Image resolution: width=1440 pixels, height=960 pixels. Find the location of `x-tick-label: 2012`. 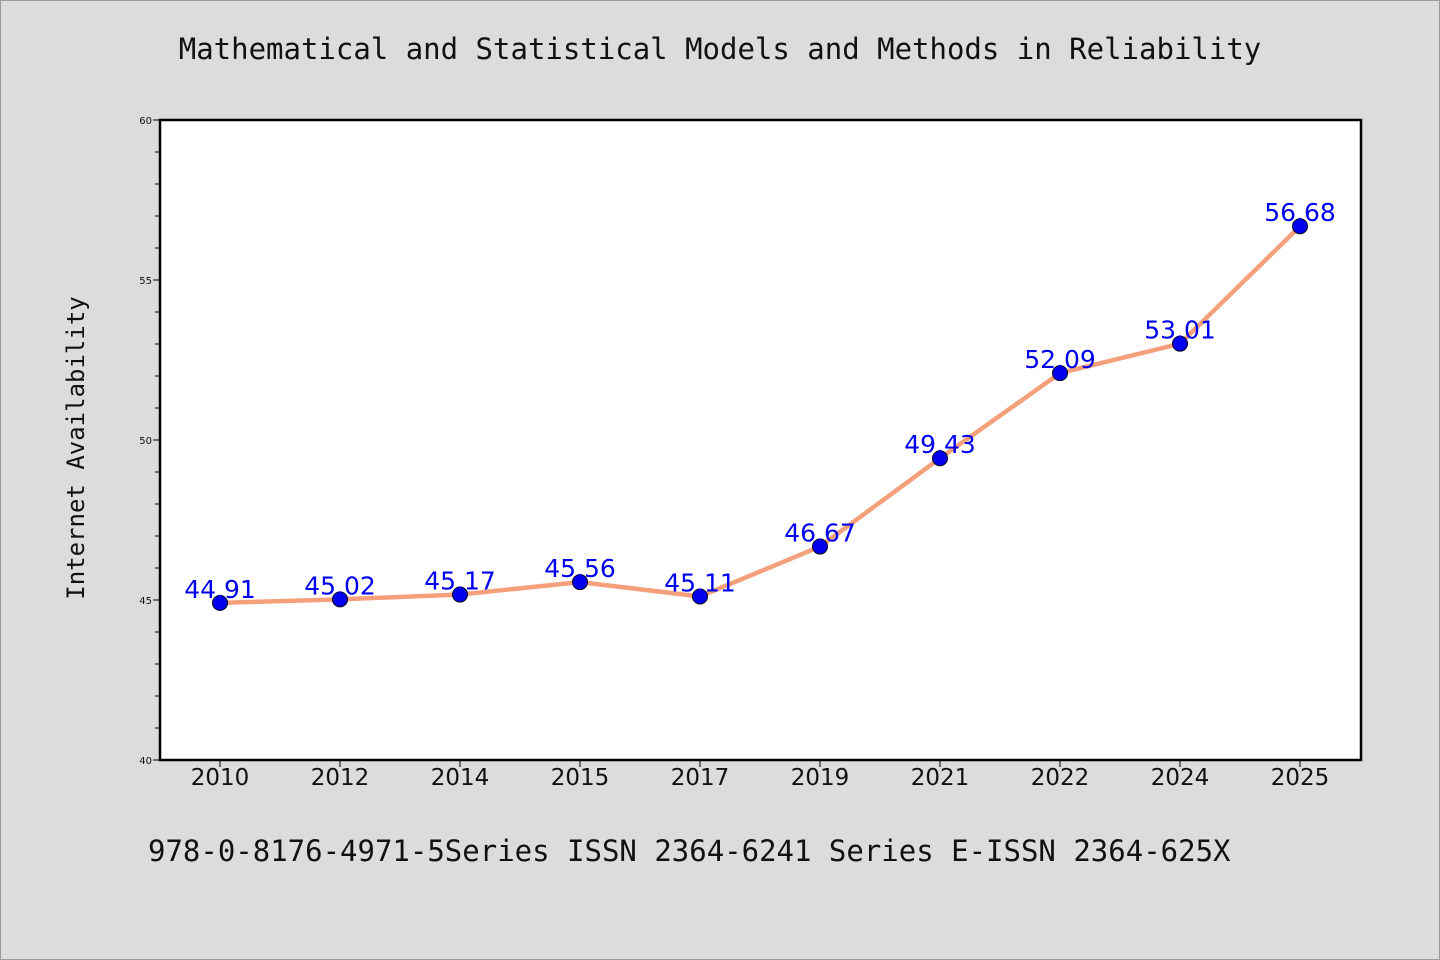

x-tick-label: 2012 is located at coordinates (340, 778).